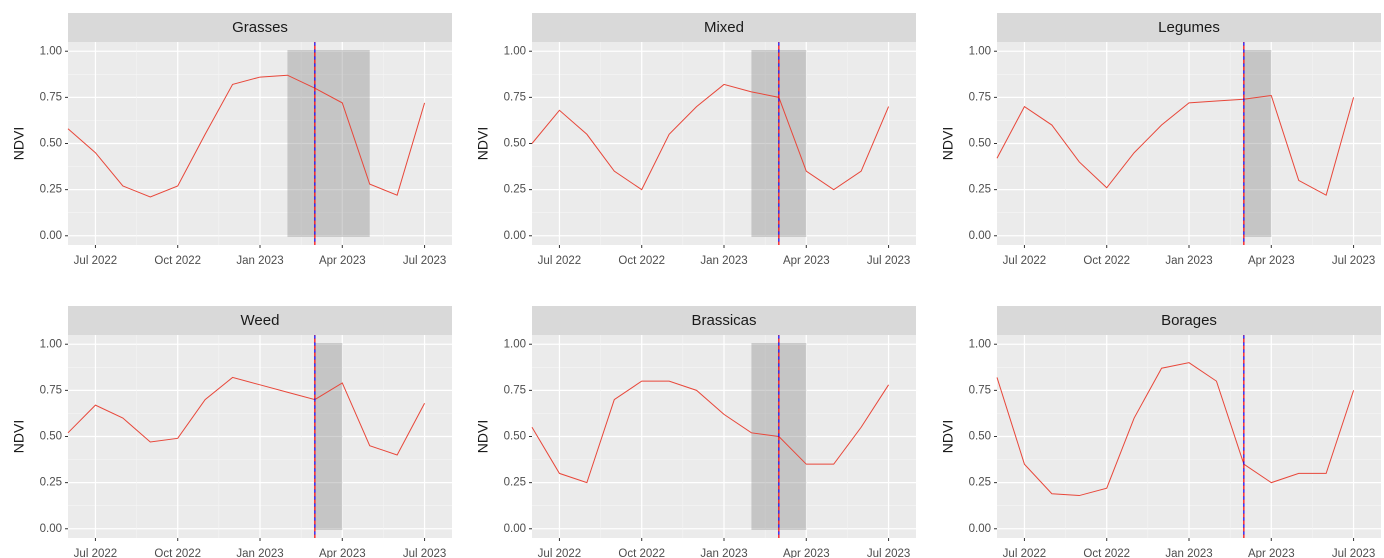  I want to click on strip-title: Legumes, so click(1189, 27).